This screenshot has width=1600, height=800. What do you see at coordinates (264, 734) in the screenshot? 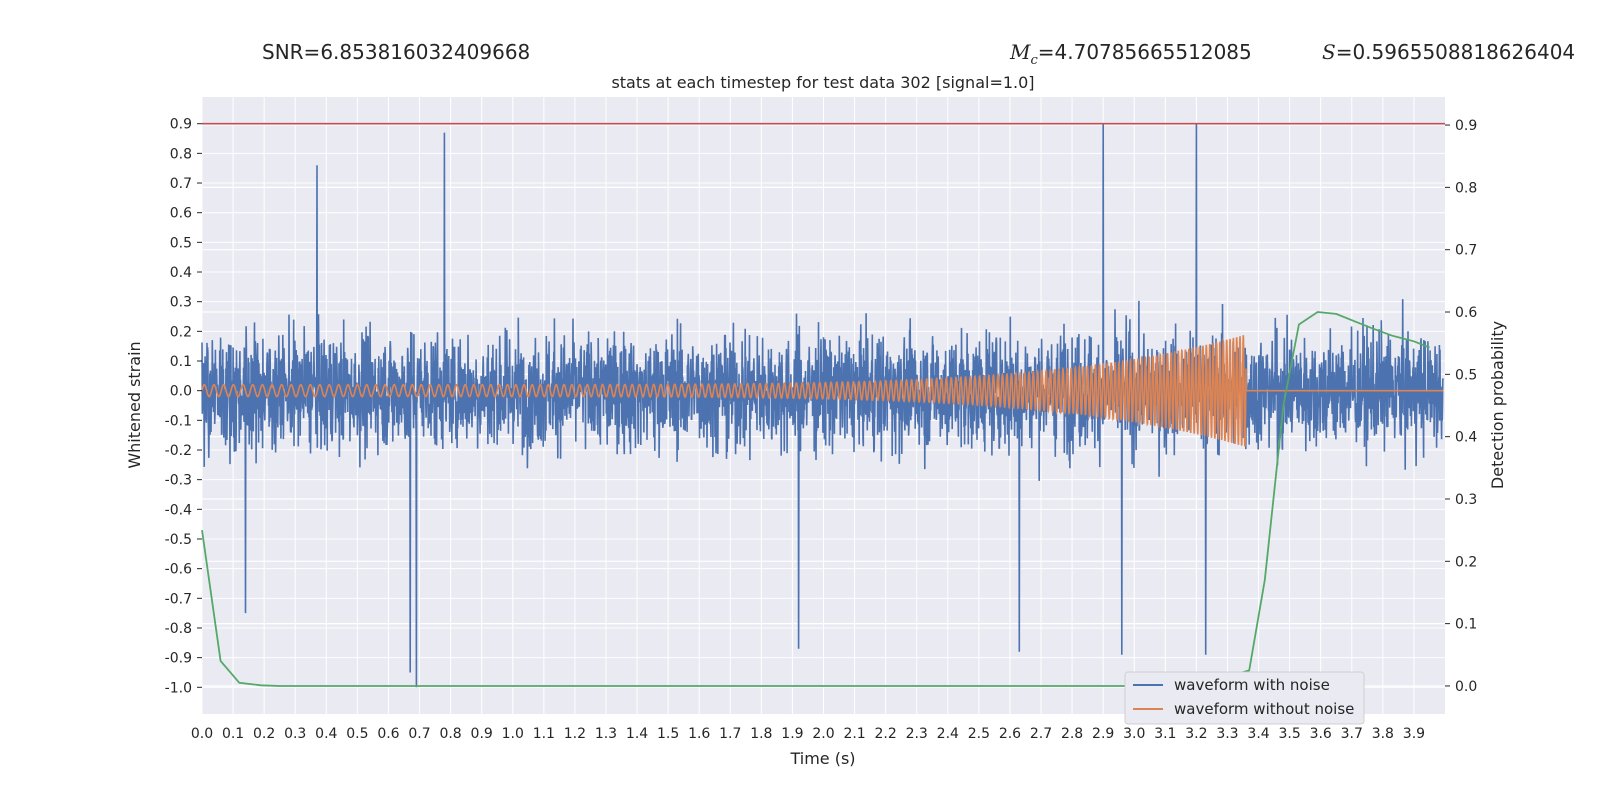
I see `x-tick-label: 0.2` at bounding box center [264, 734].